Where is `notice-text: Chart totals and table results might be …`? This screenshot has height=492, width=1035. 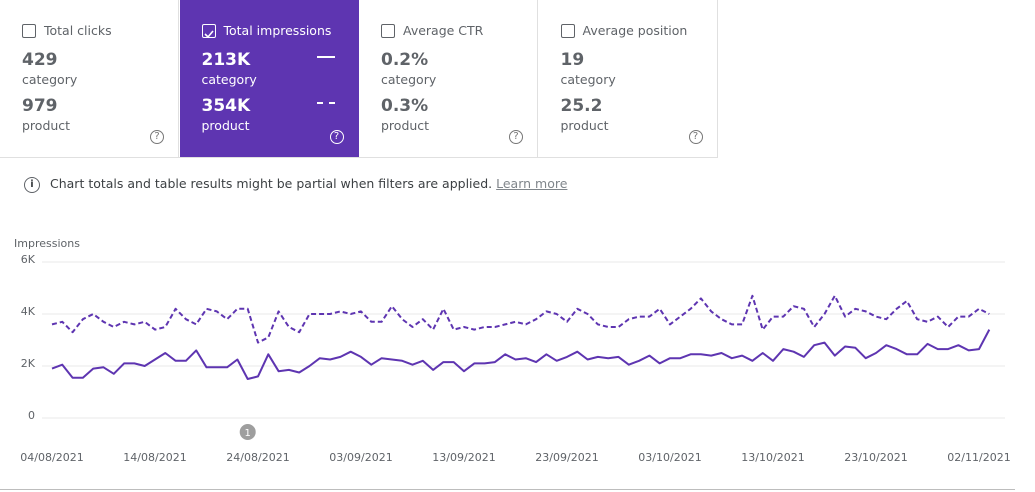 notice-text: Chart totals and table results might be … is located at coordinates (271, 183).